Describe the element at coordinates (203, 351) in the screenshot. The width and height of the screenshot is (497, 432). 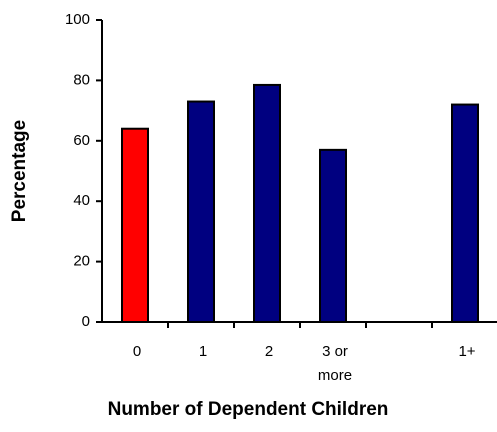
I see `x-tick-label: 1` at that location.